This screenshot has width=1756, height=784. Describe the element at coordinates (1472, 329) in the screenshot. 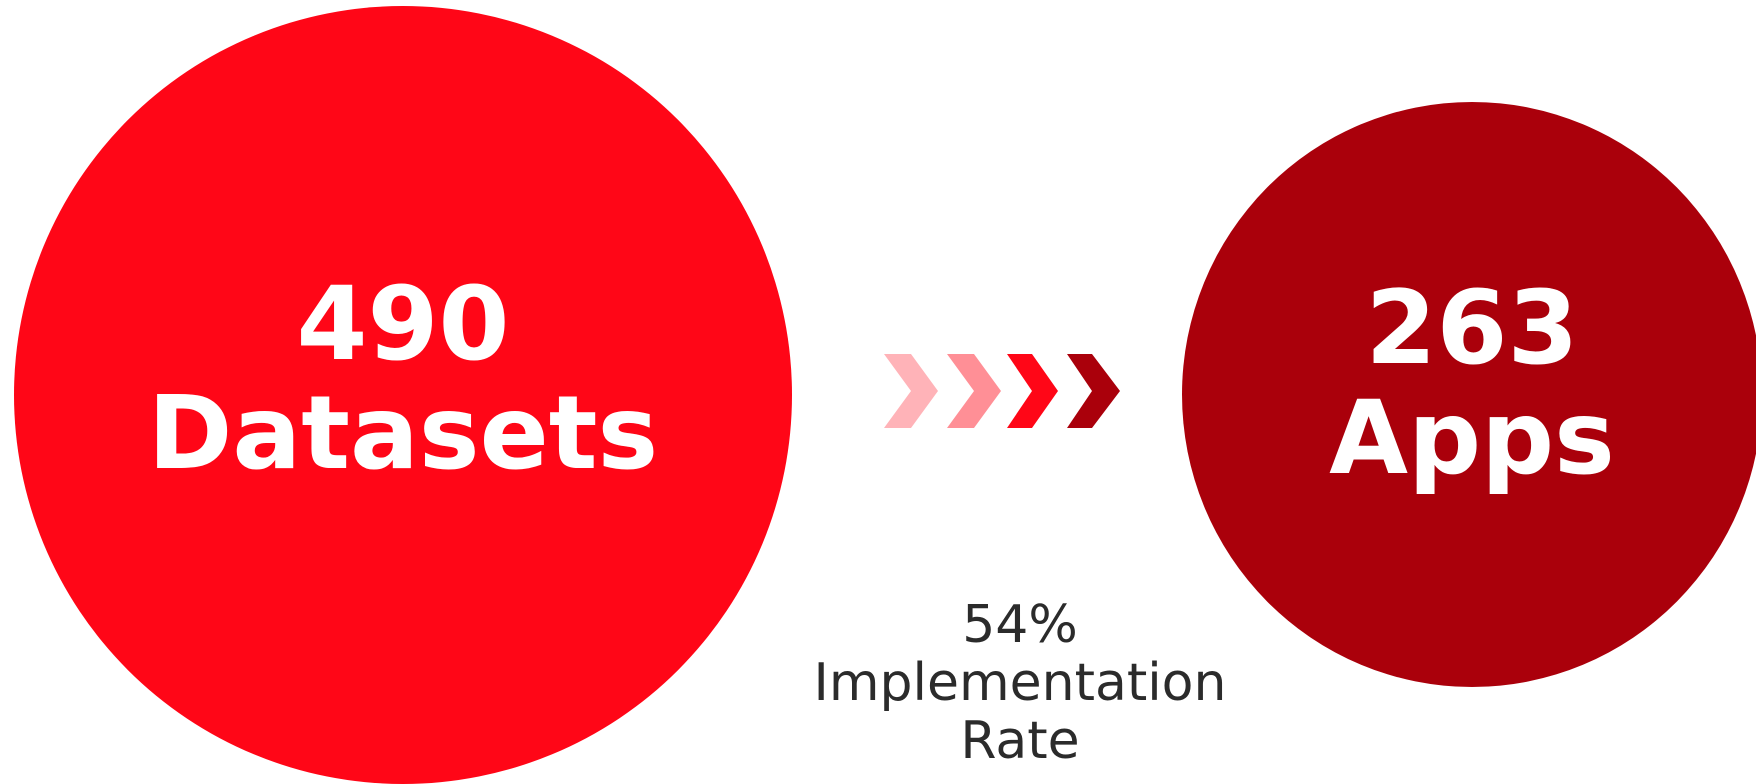

I see `apps-count: 263` at that location.